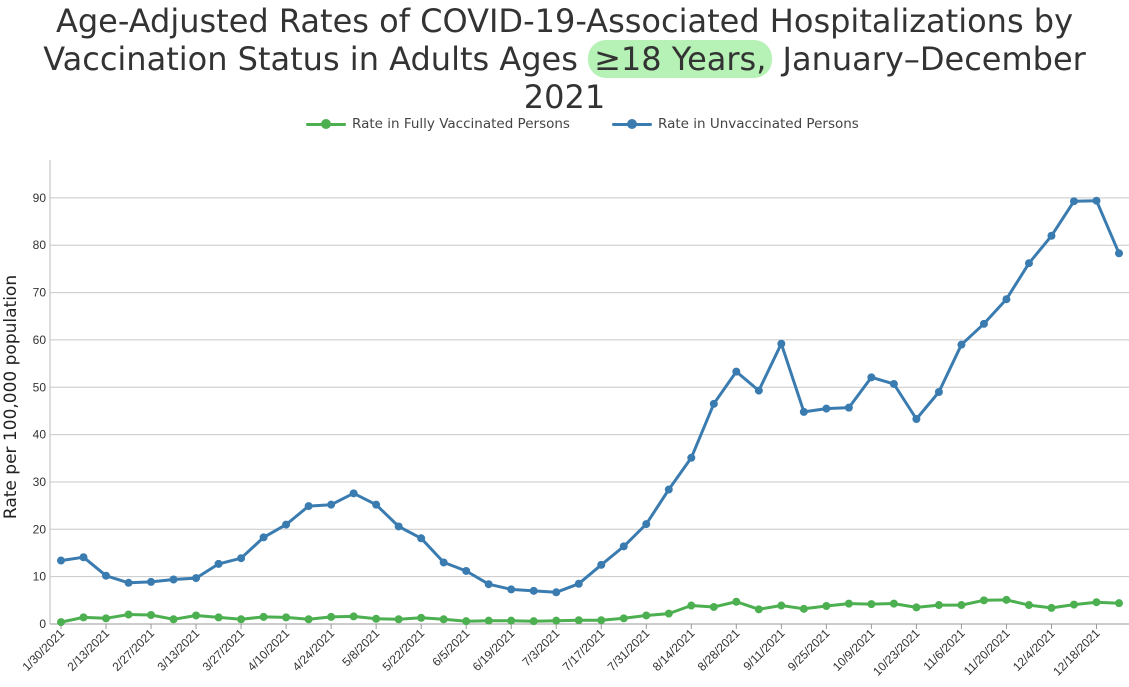  What do you see at coordinates (438, 124) in the screenshot?
I see `legend-item-vaccinated: Rate in Fully Vaccinated Persons` at bounding box center [438, 124].